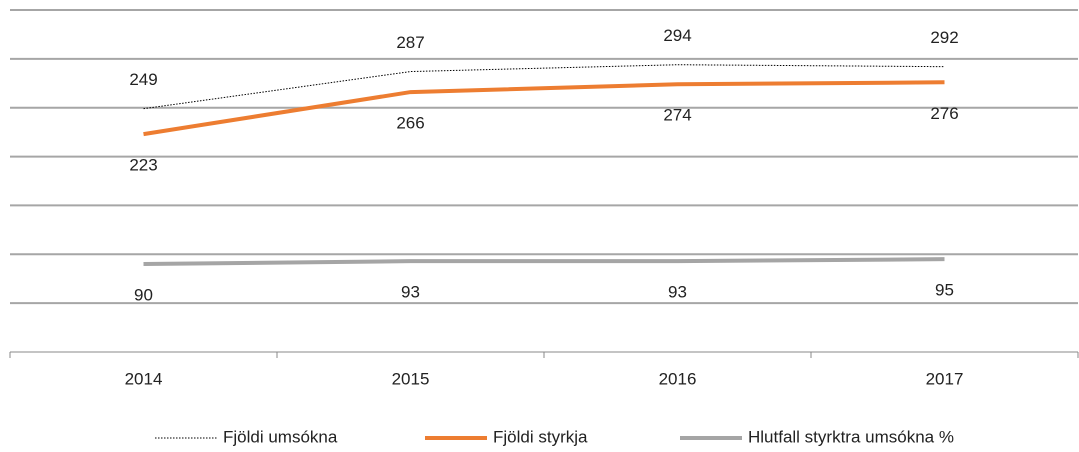  I want to click on x-tick-label: 2015, so click(411, 378).